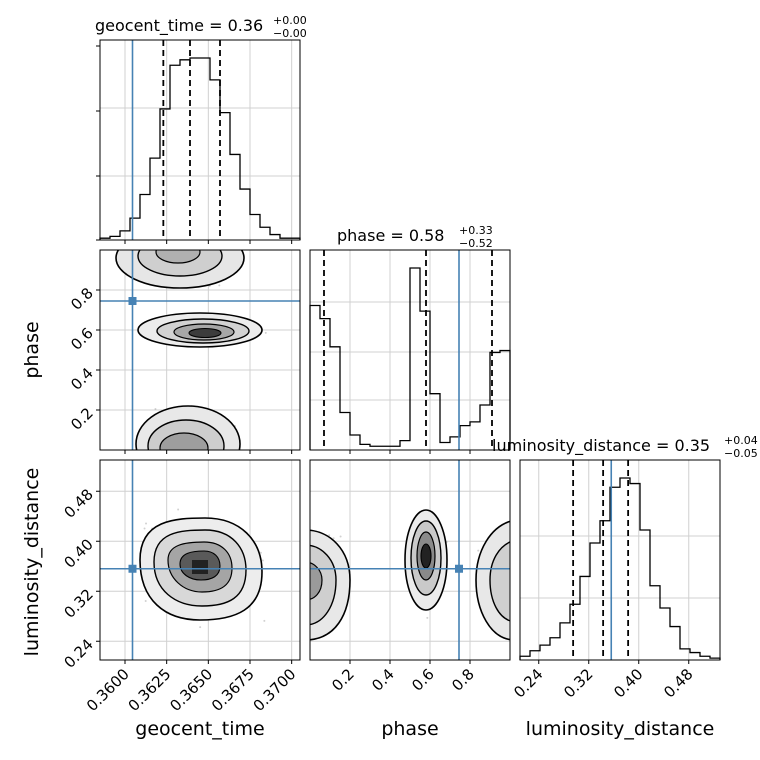  Describe the element at coordinates (150, 690) in the screenshot. I see `x-tick-label-geocent_time: 0.3625` at that location.